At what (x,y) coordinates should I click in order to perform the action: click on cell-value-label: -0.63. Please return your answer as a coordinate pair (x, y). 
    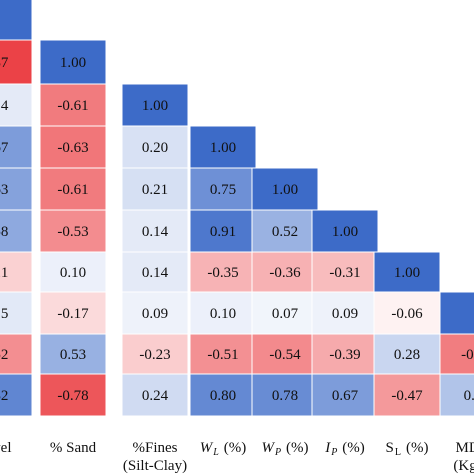
    Looking at the image, I should click on (72, 148).